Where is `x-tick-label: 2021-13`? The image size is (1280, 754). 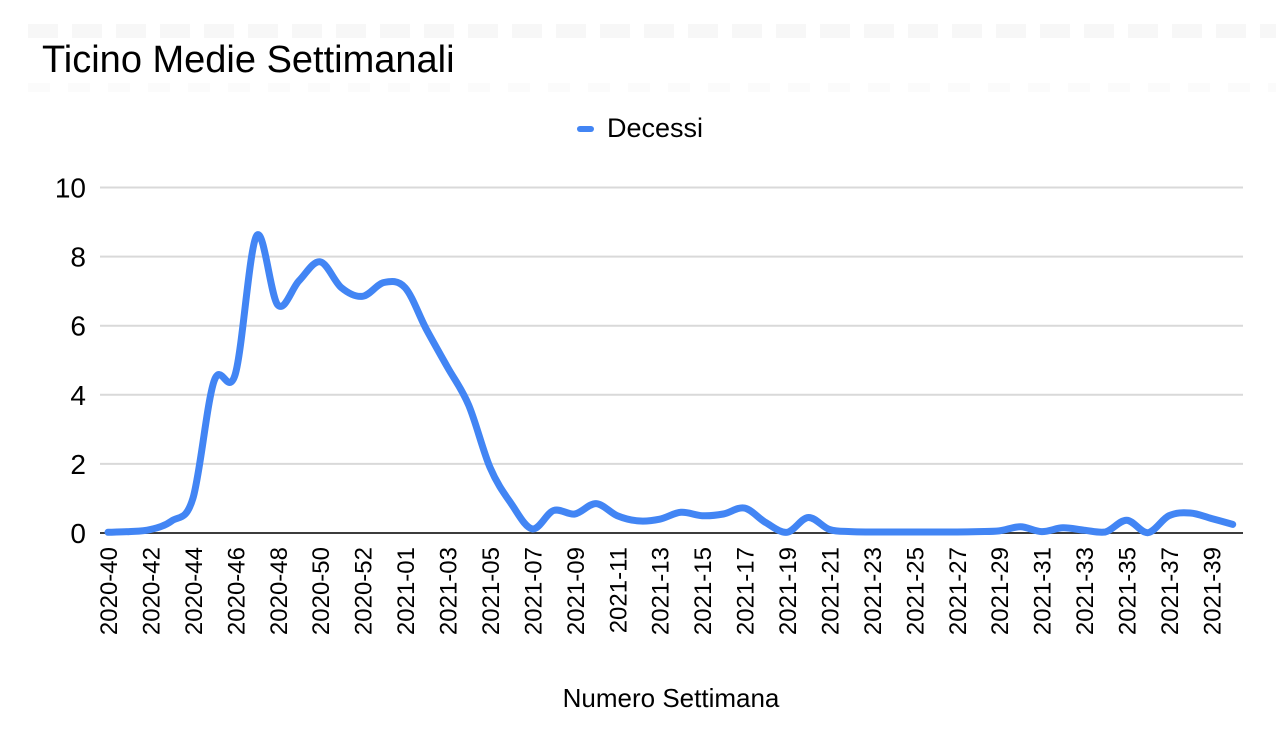
x-tick-label: 2021-13 is located at coordinates (661, 591).